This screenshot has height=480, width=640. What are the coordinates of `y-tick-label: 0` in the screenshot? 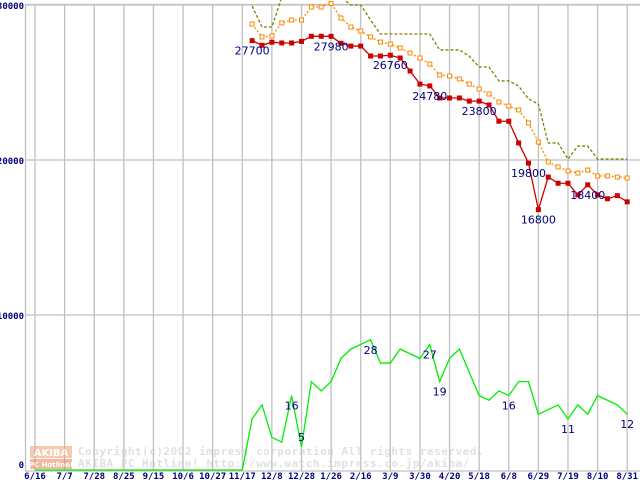 It's located at (21, 466).